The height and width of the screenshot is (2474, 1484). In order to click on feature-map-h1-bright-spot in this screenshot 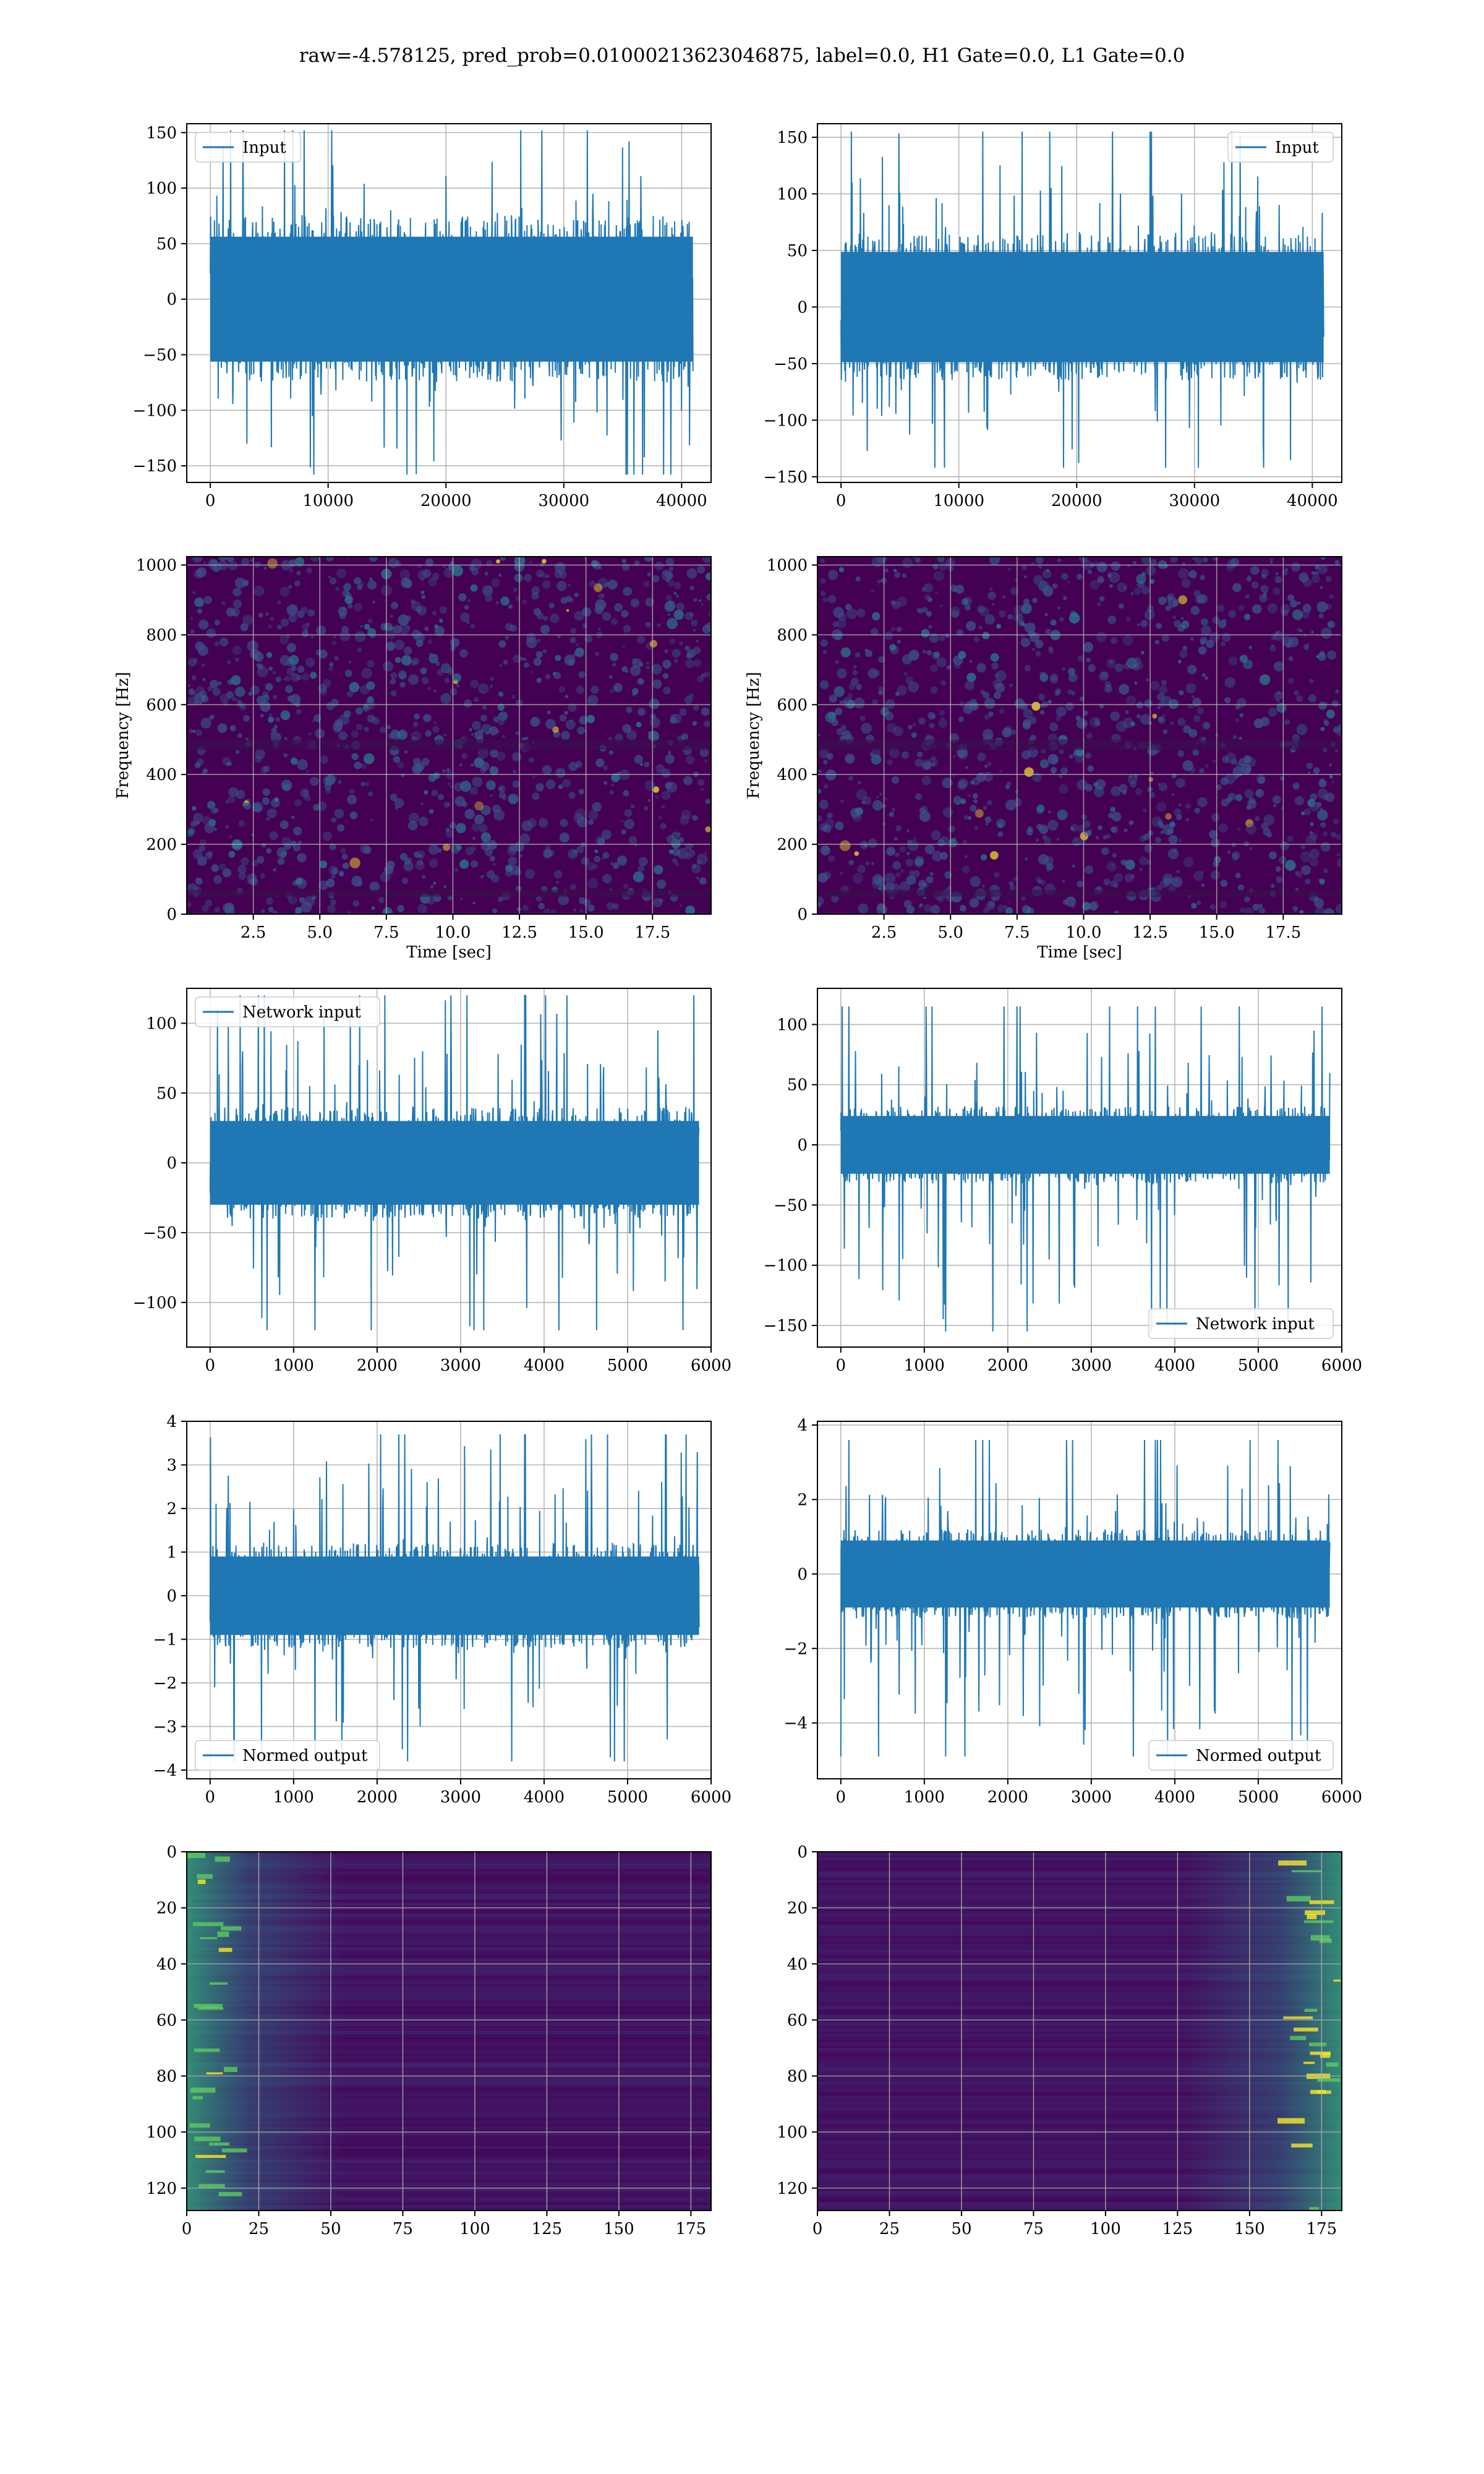, I will do `click(218, 1983)`.